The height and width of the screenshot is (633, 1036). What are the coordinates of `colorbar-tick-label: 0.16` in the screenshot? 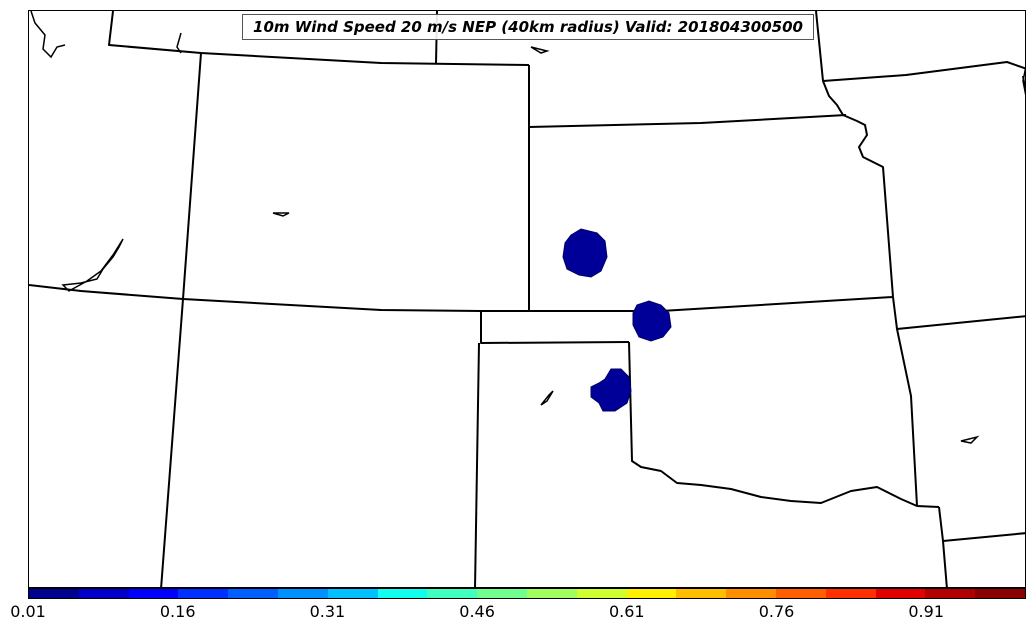 It's located at (177, 611).